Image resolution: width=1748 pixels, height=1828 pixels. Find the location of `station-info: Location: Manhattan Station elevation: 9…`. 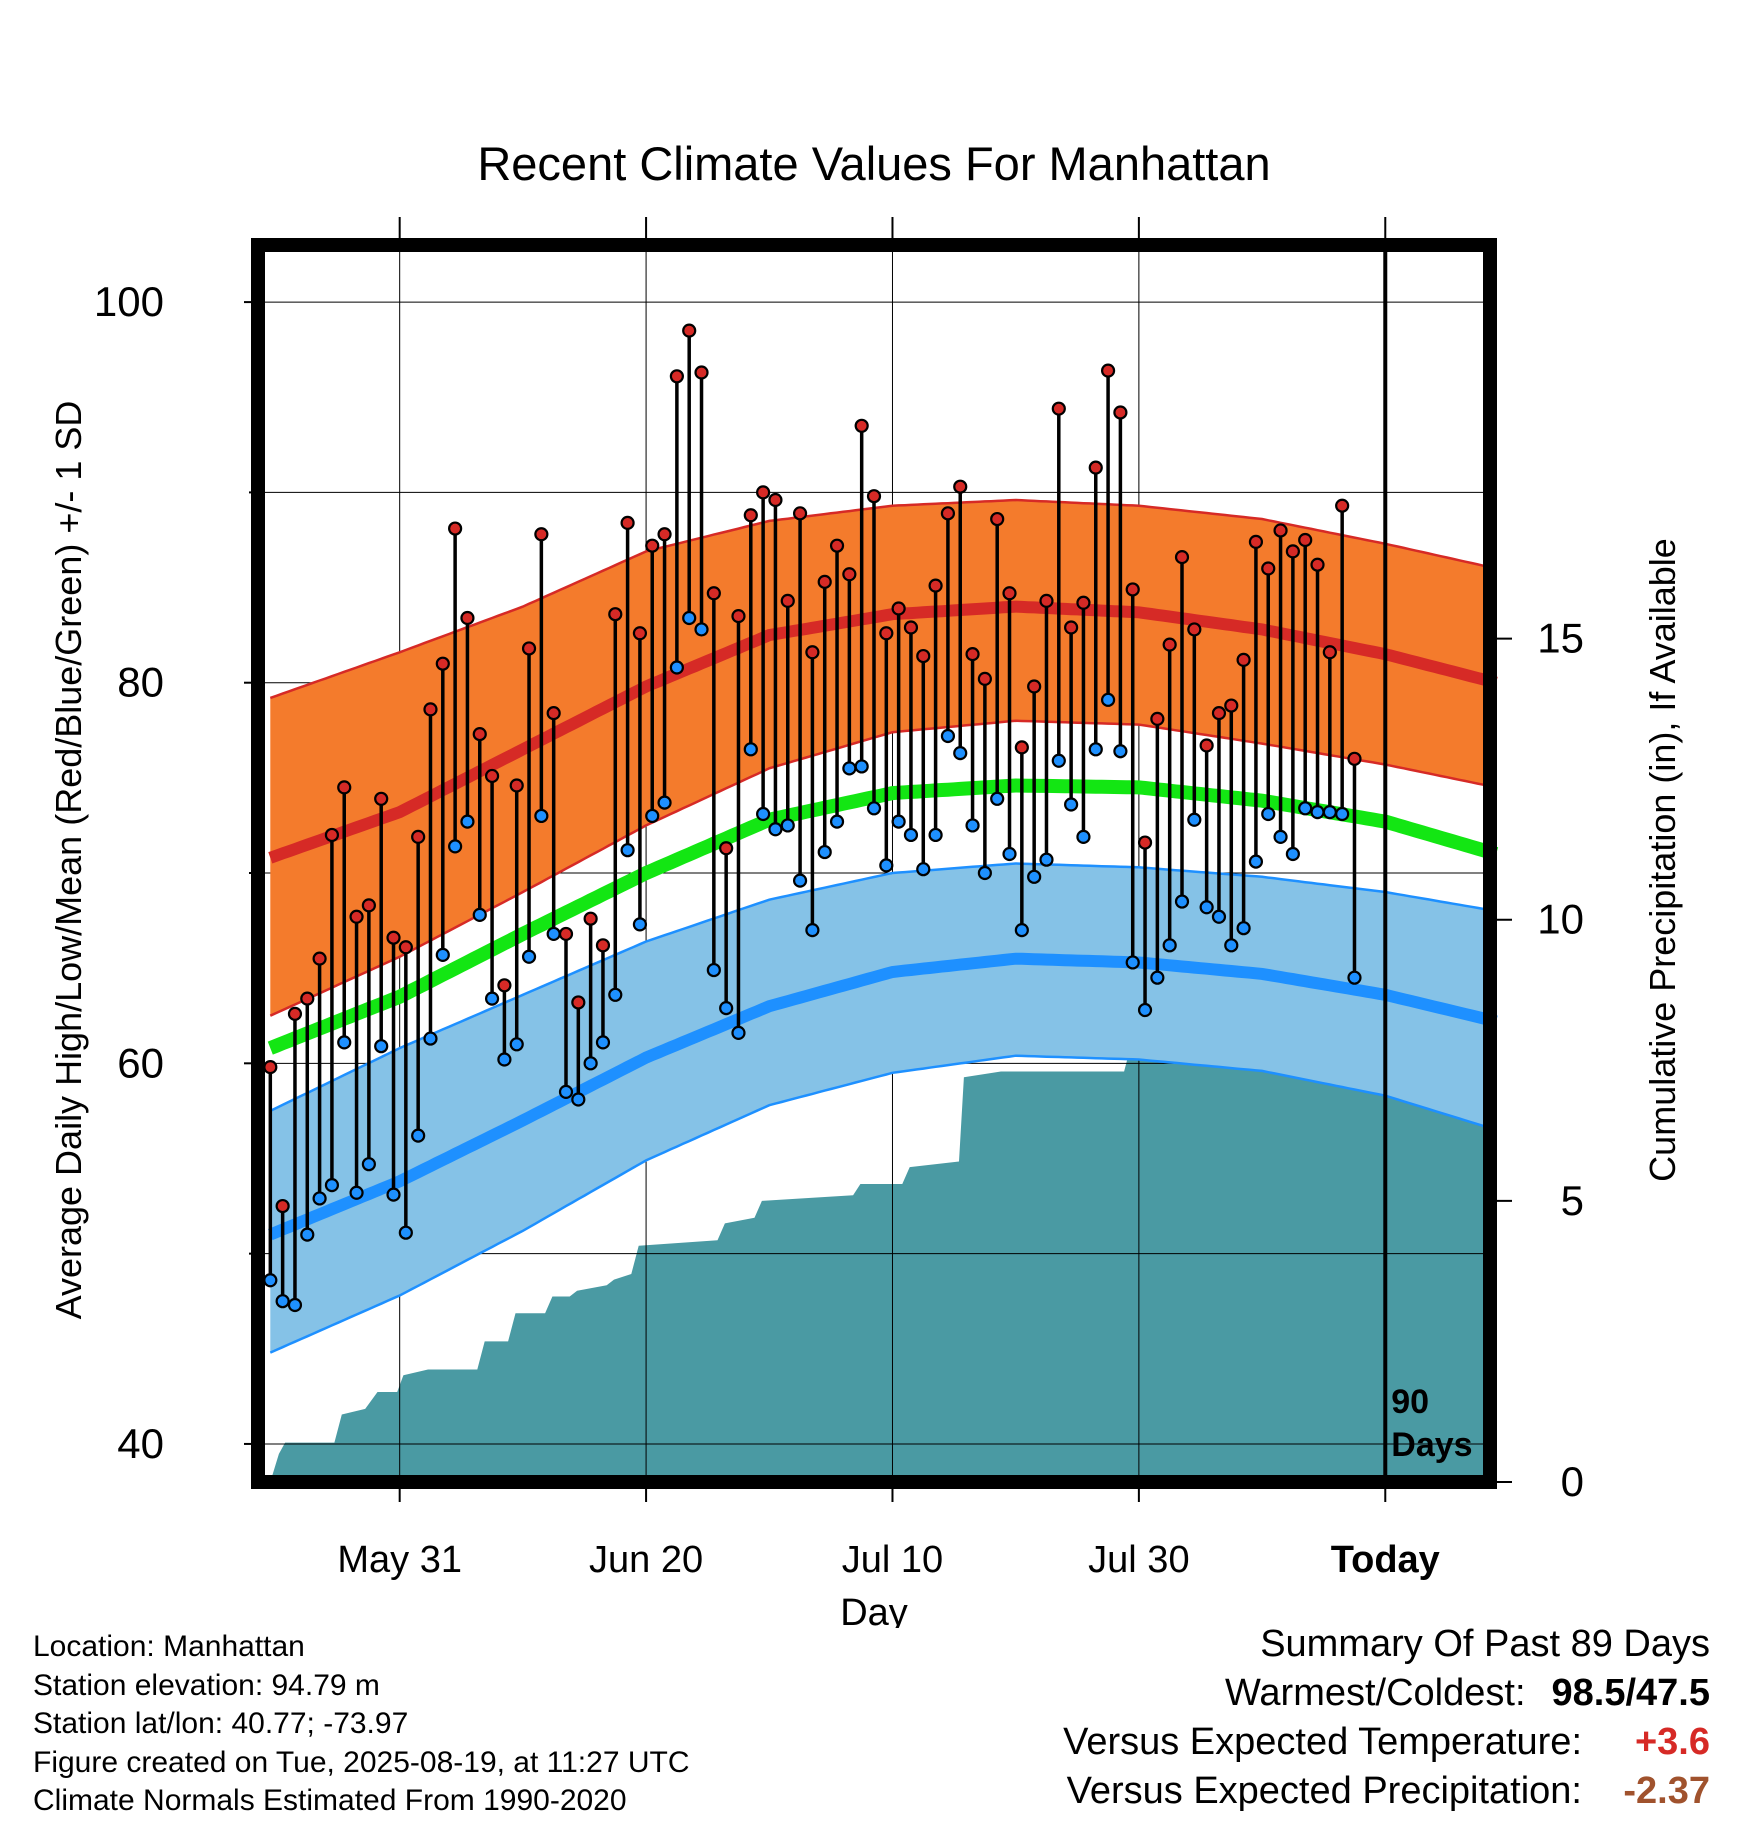

station-info: Location: Manhattan Station elevation: 9… is located at coordinates (361, 1724).